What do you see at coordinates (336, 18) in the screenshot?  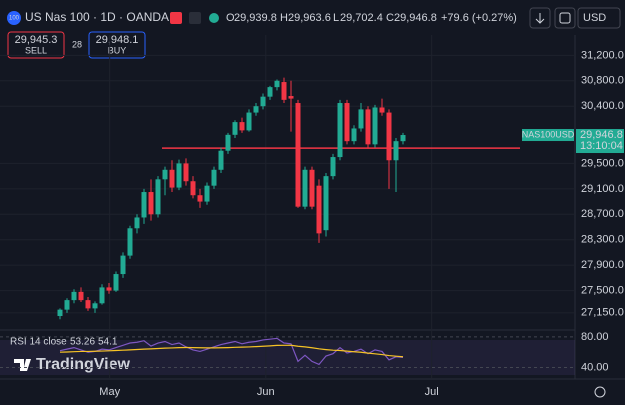 I see `ohlc-key: L` at bounding box center [336, 18].